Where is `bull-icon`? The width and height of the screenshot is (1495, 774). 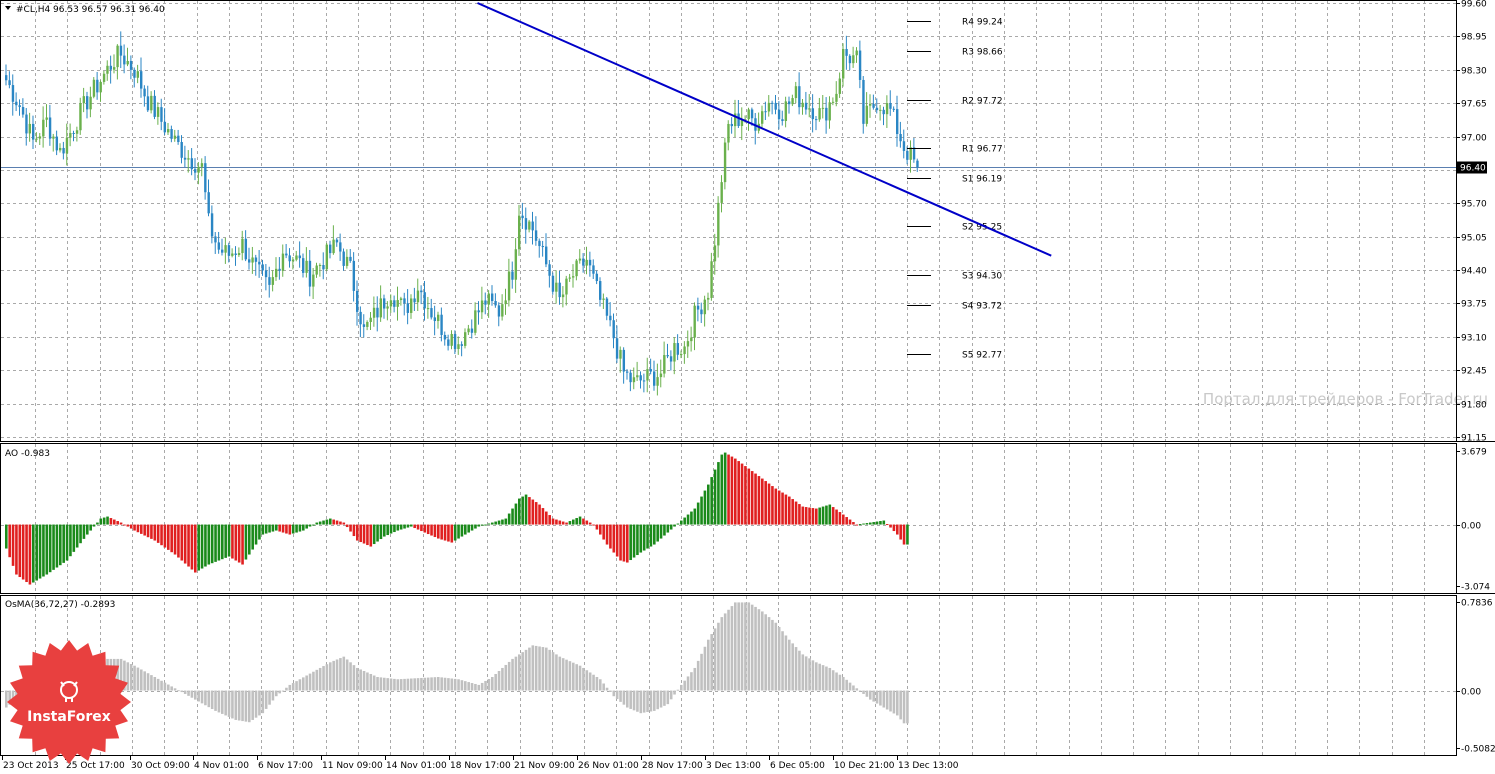 bull-icon is located at coordinates (69, 691).